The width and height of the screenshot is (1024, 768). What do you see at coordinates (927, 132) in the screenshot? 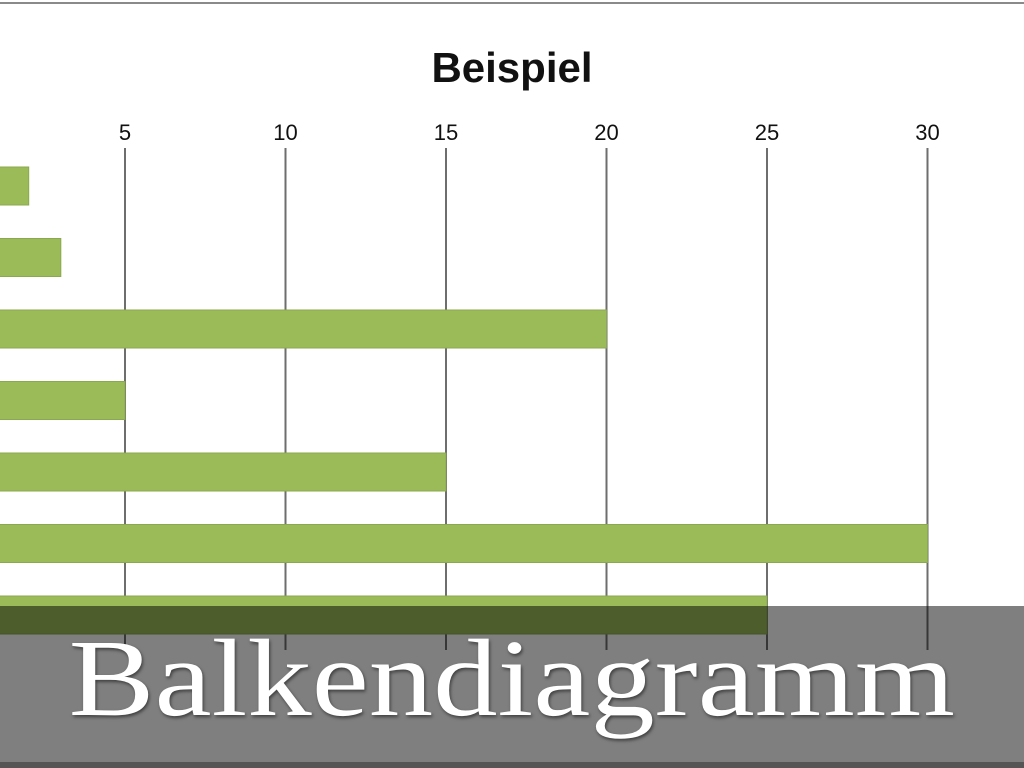
I see `x-tick-label: 30` at bounding box center [927, 132].